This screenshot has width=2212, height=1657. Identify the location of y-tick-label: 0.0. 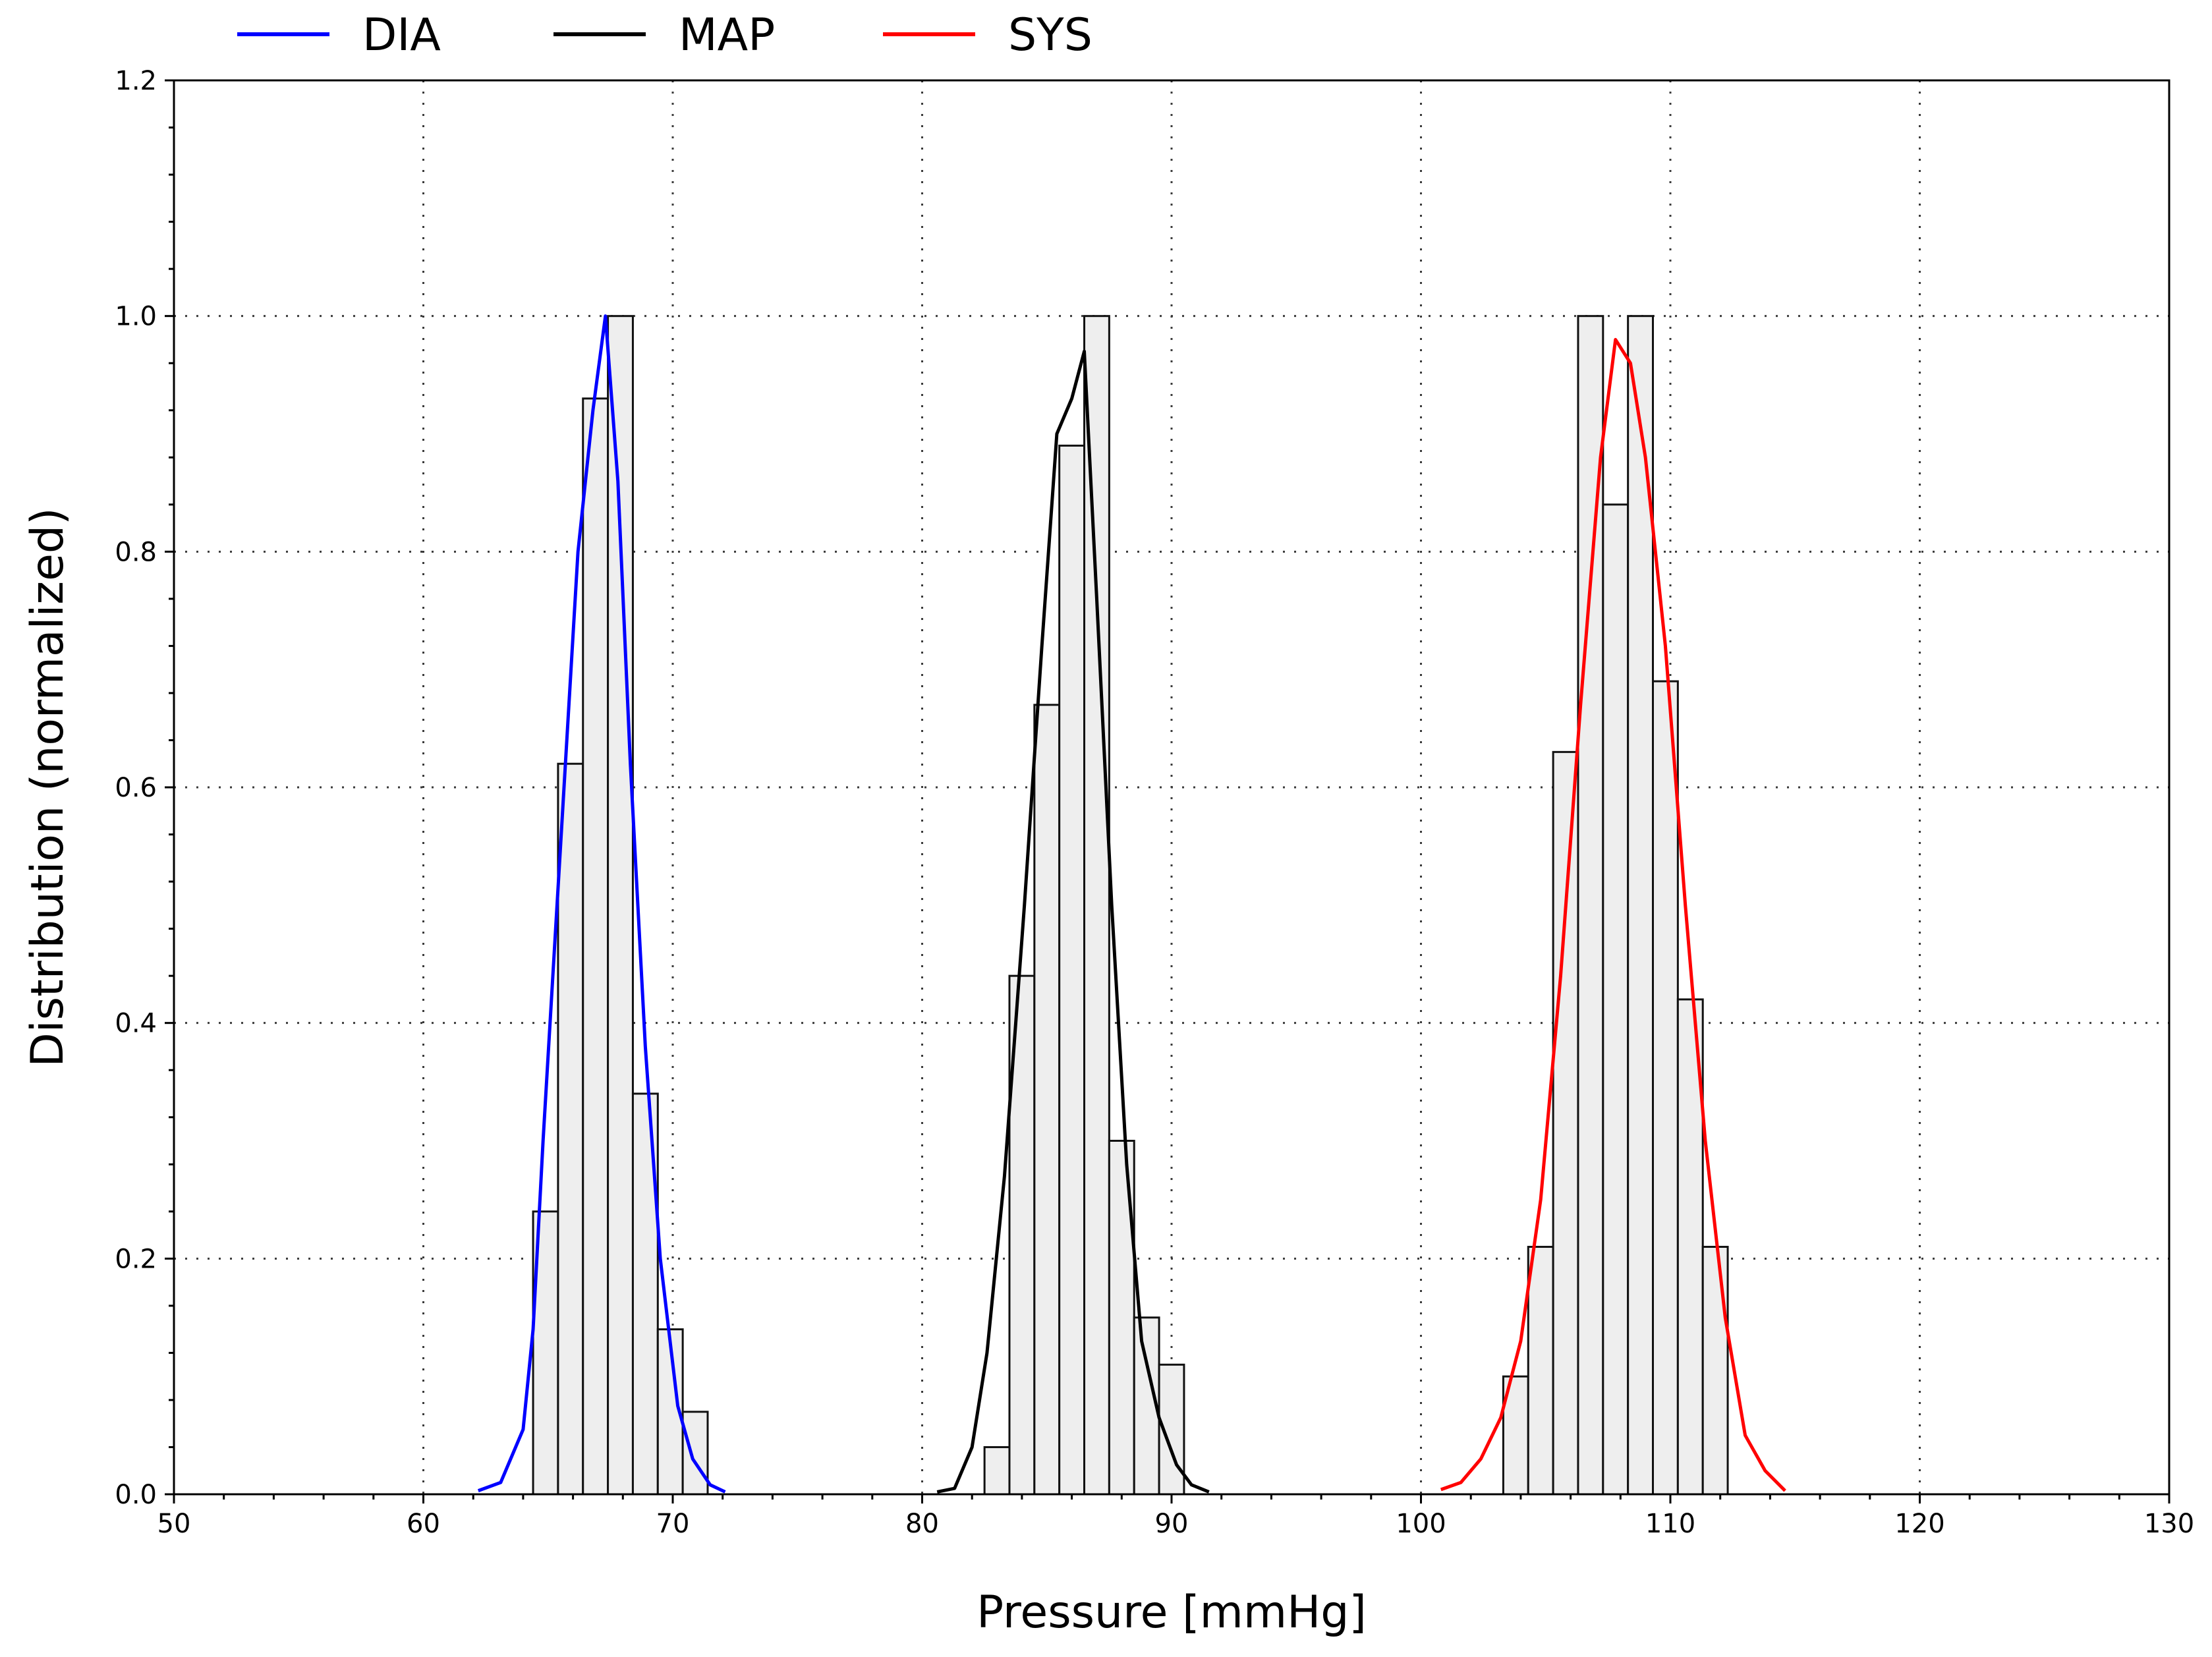
(136, 1495).